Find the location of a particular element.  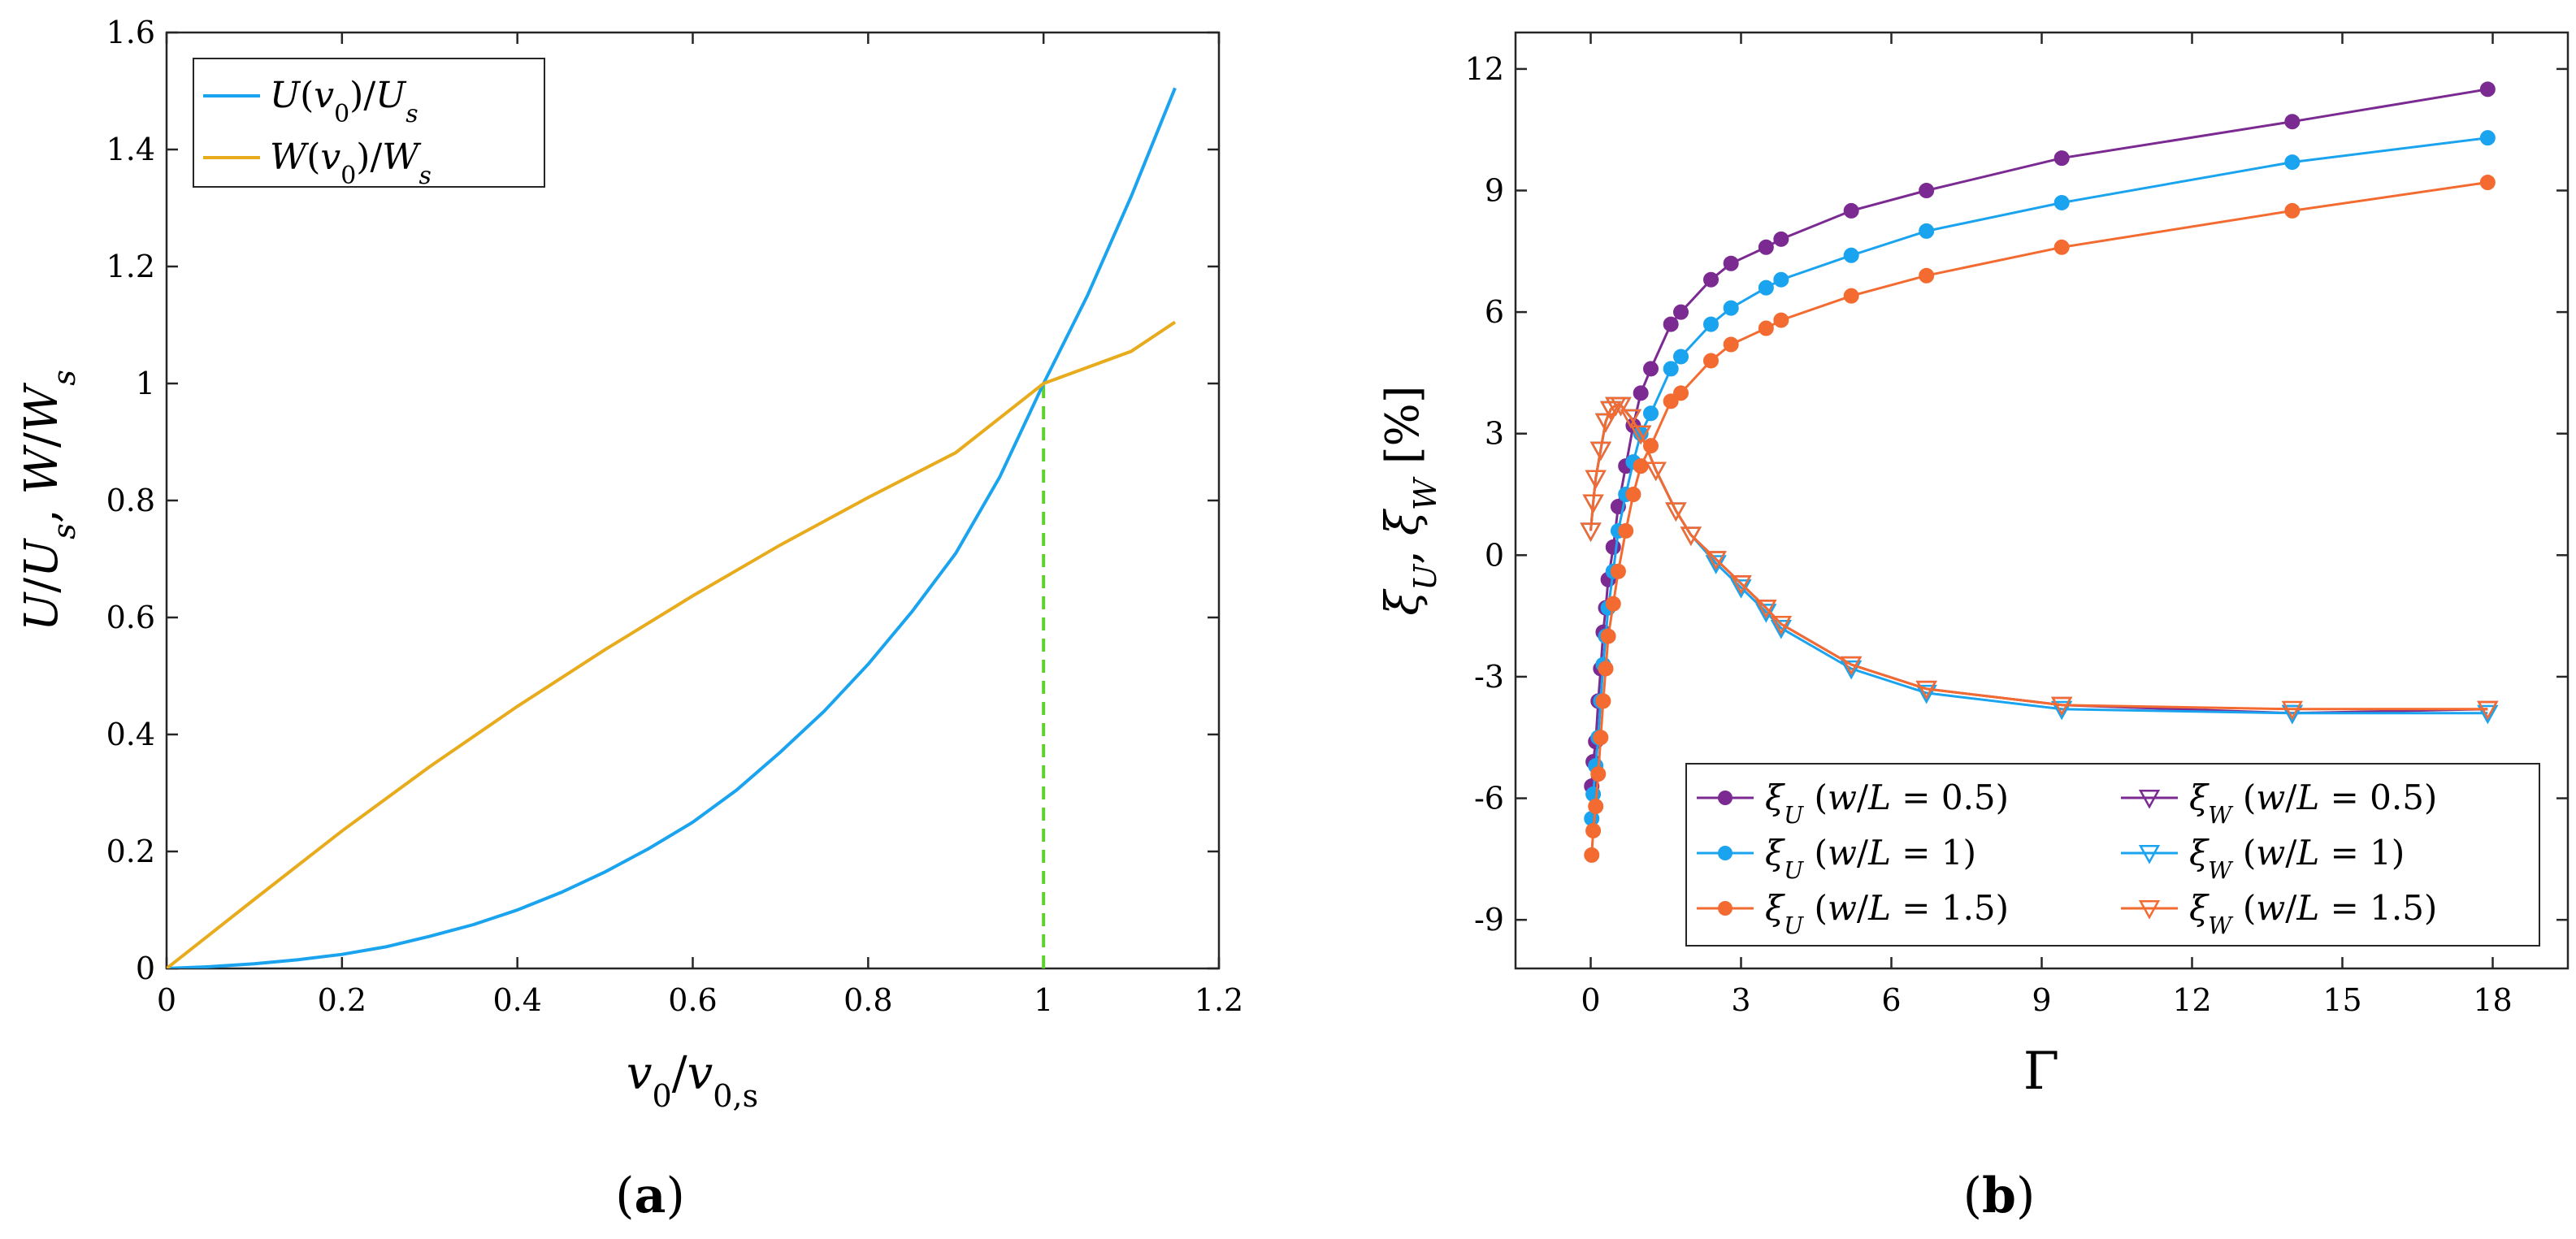

panel-caption: (a) is located at coordinates (650, 1196).